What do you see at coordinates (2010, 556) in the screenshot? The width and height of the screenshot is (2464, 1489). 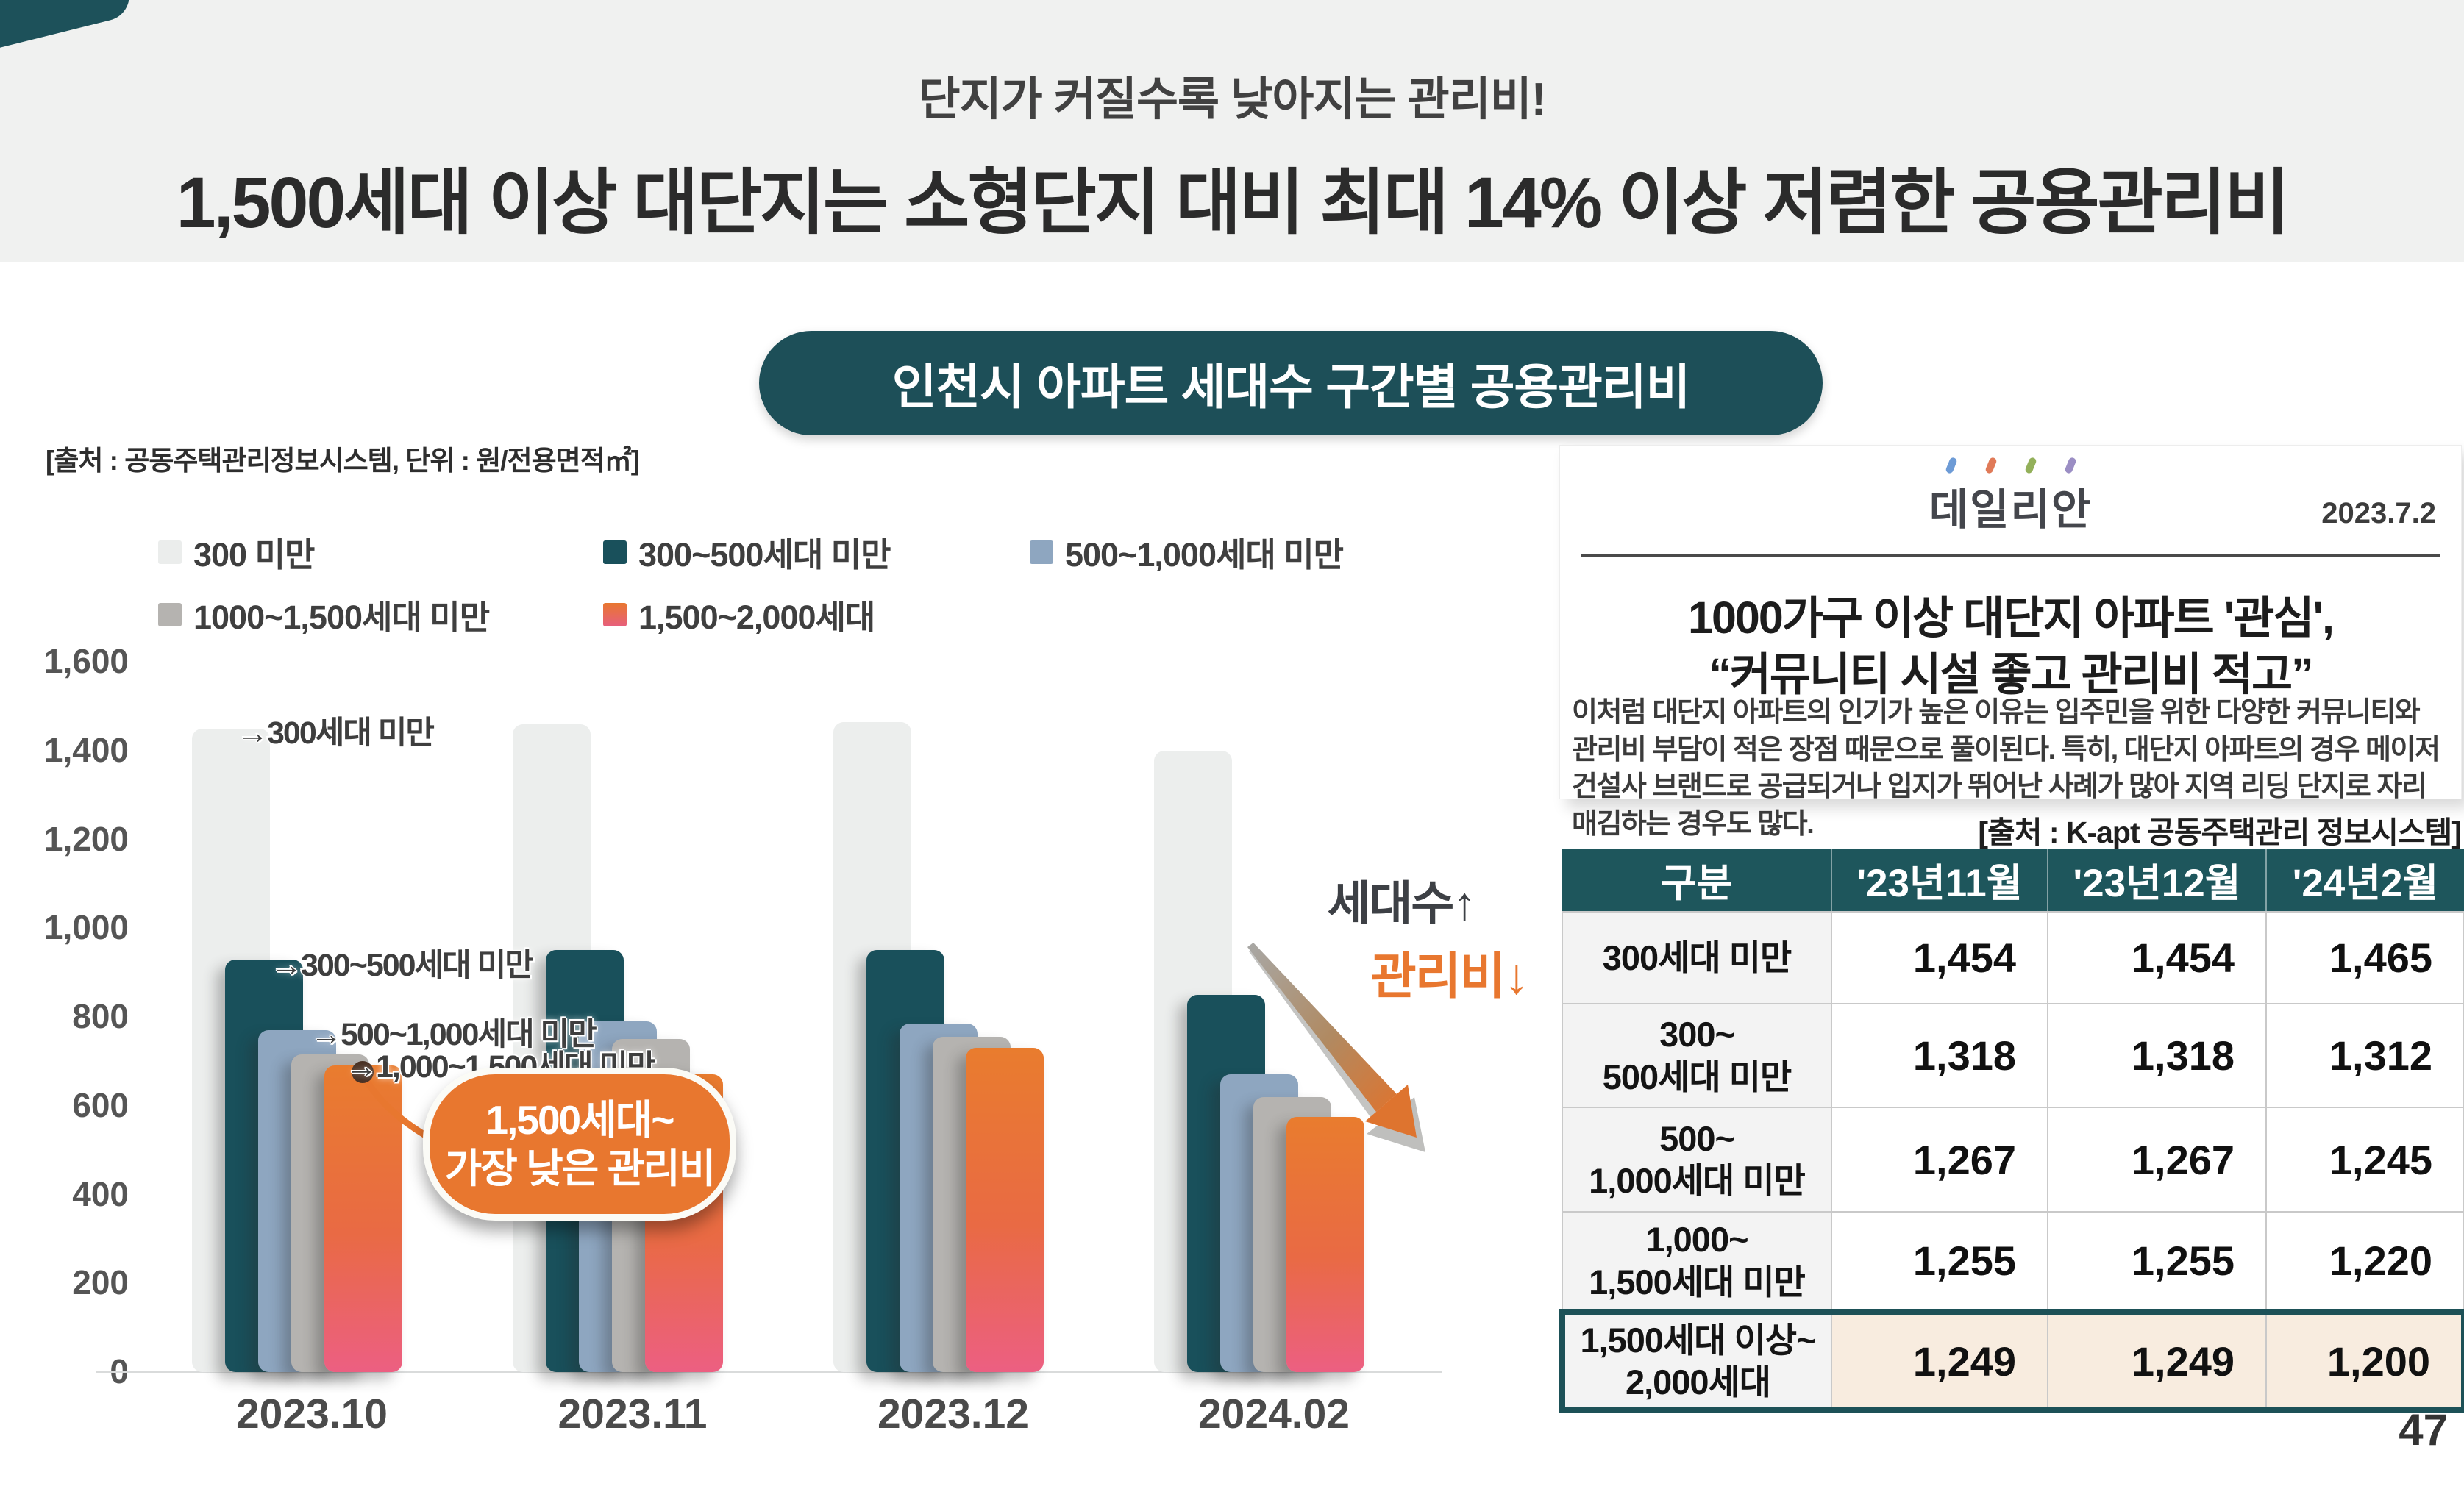 I see `news-divider` at bounding box center [2010, 556].